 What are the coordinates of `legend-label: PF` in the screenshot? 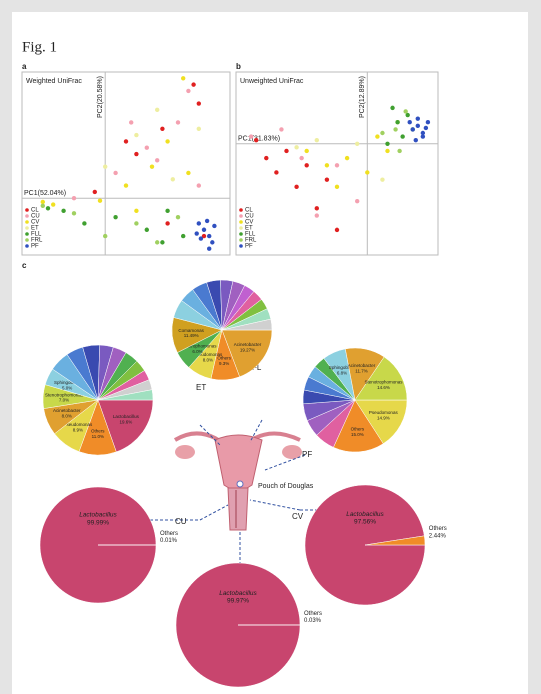 It's located at (35, 247).